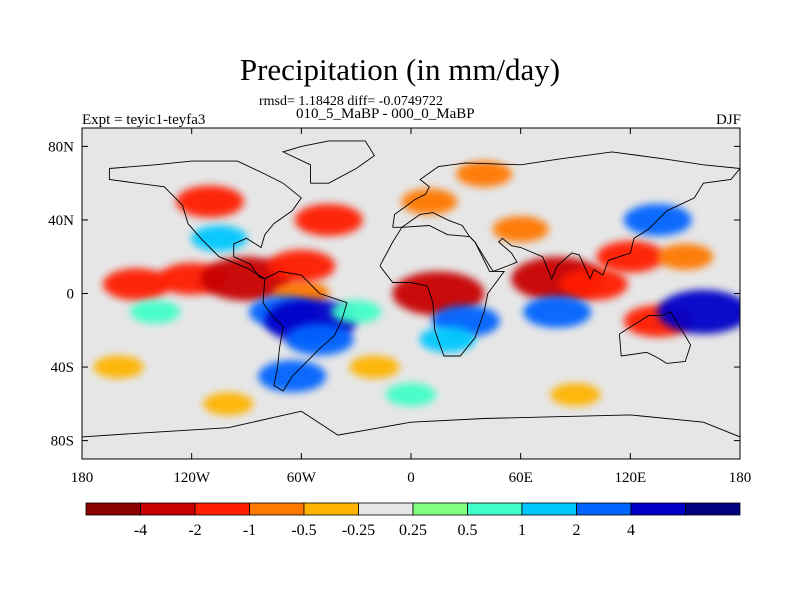 The width and height of the screenshot is (800, 600). What do you see at coordinates (140, 530) in the screenshot?
I see `colorbar-label: -4` at bounding box center [140, 530].